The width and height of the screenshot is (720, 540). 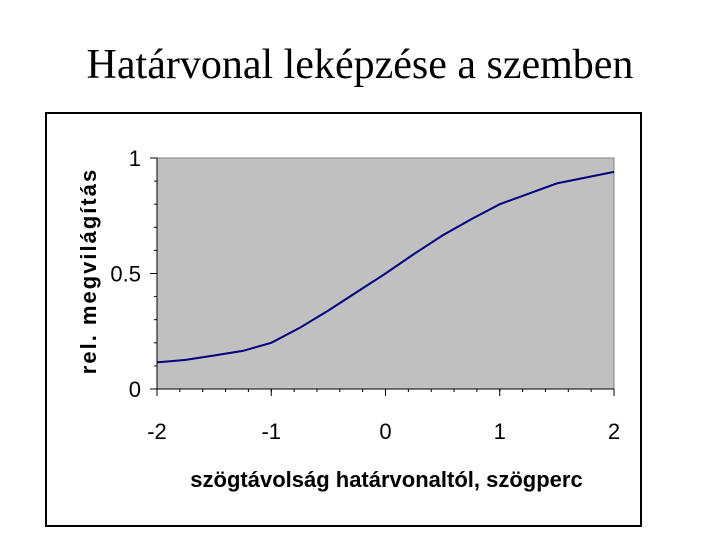 I want to click on x-tick-label: -2, so click(x=157, y=431).